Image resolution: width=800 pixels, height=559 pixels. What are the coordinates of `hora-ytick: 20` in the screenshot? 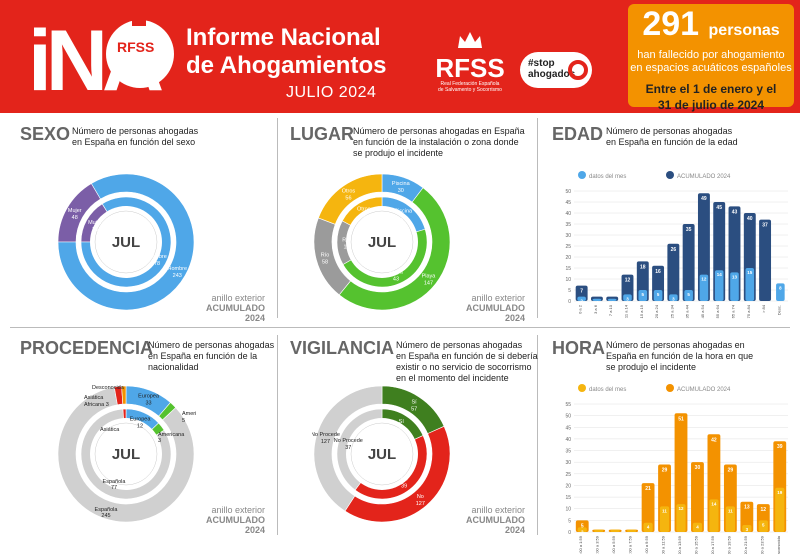 It's located at (568, 486).